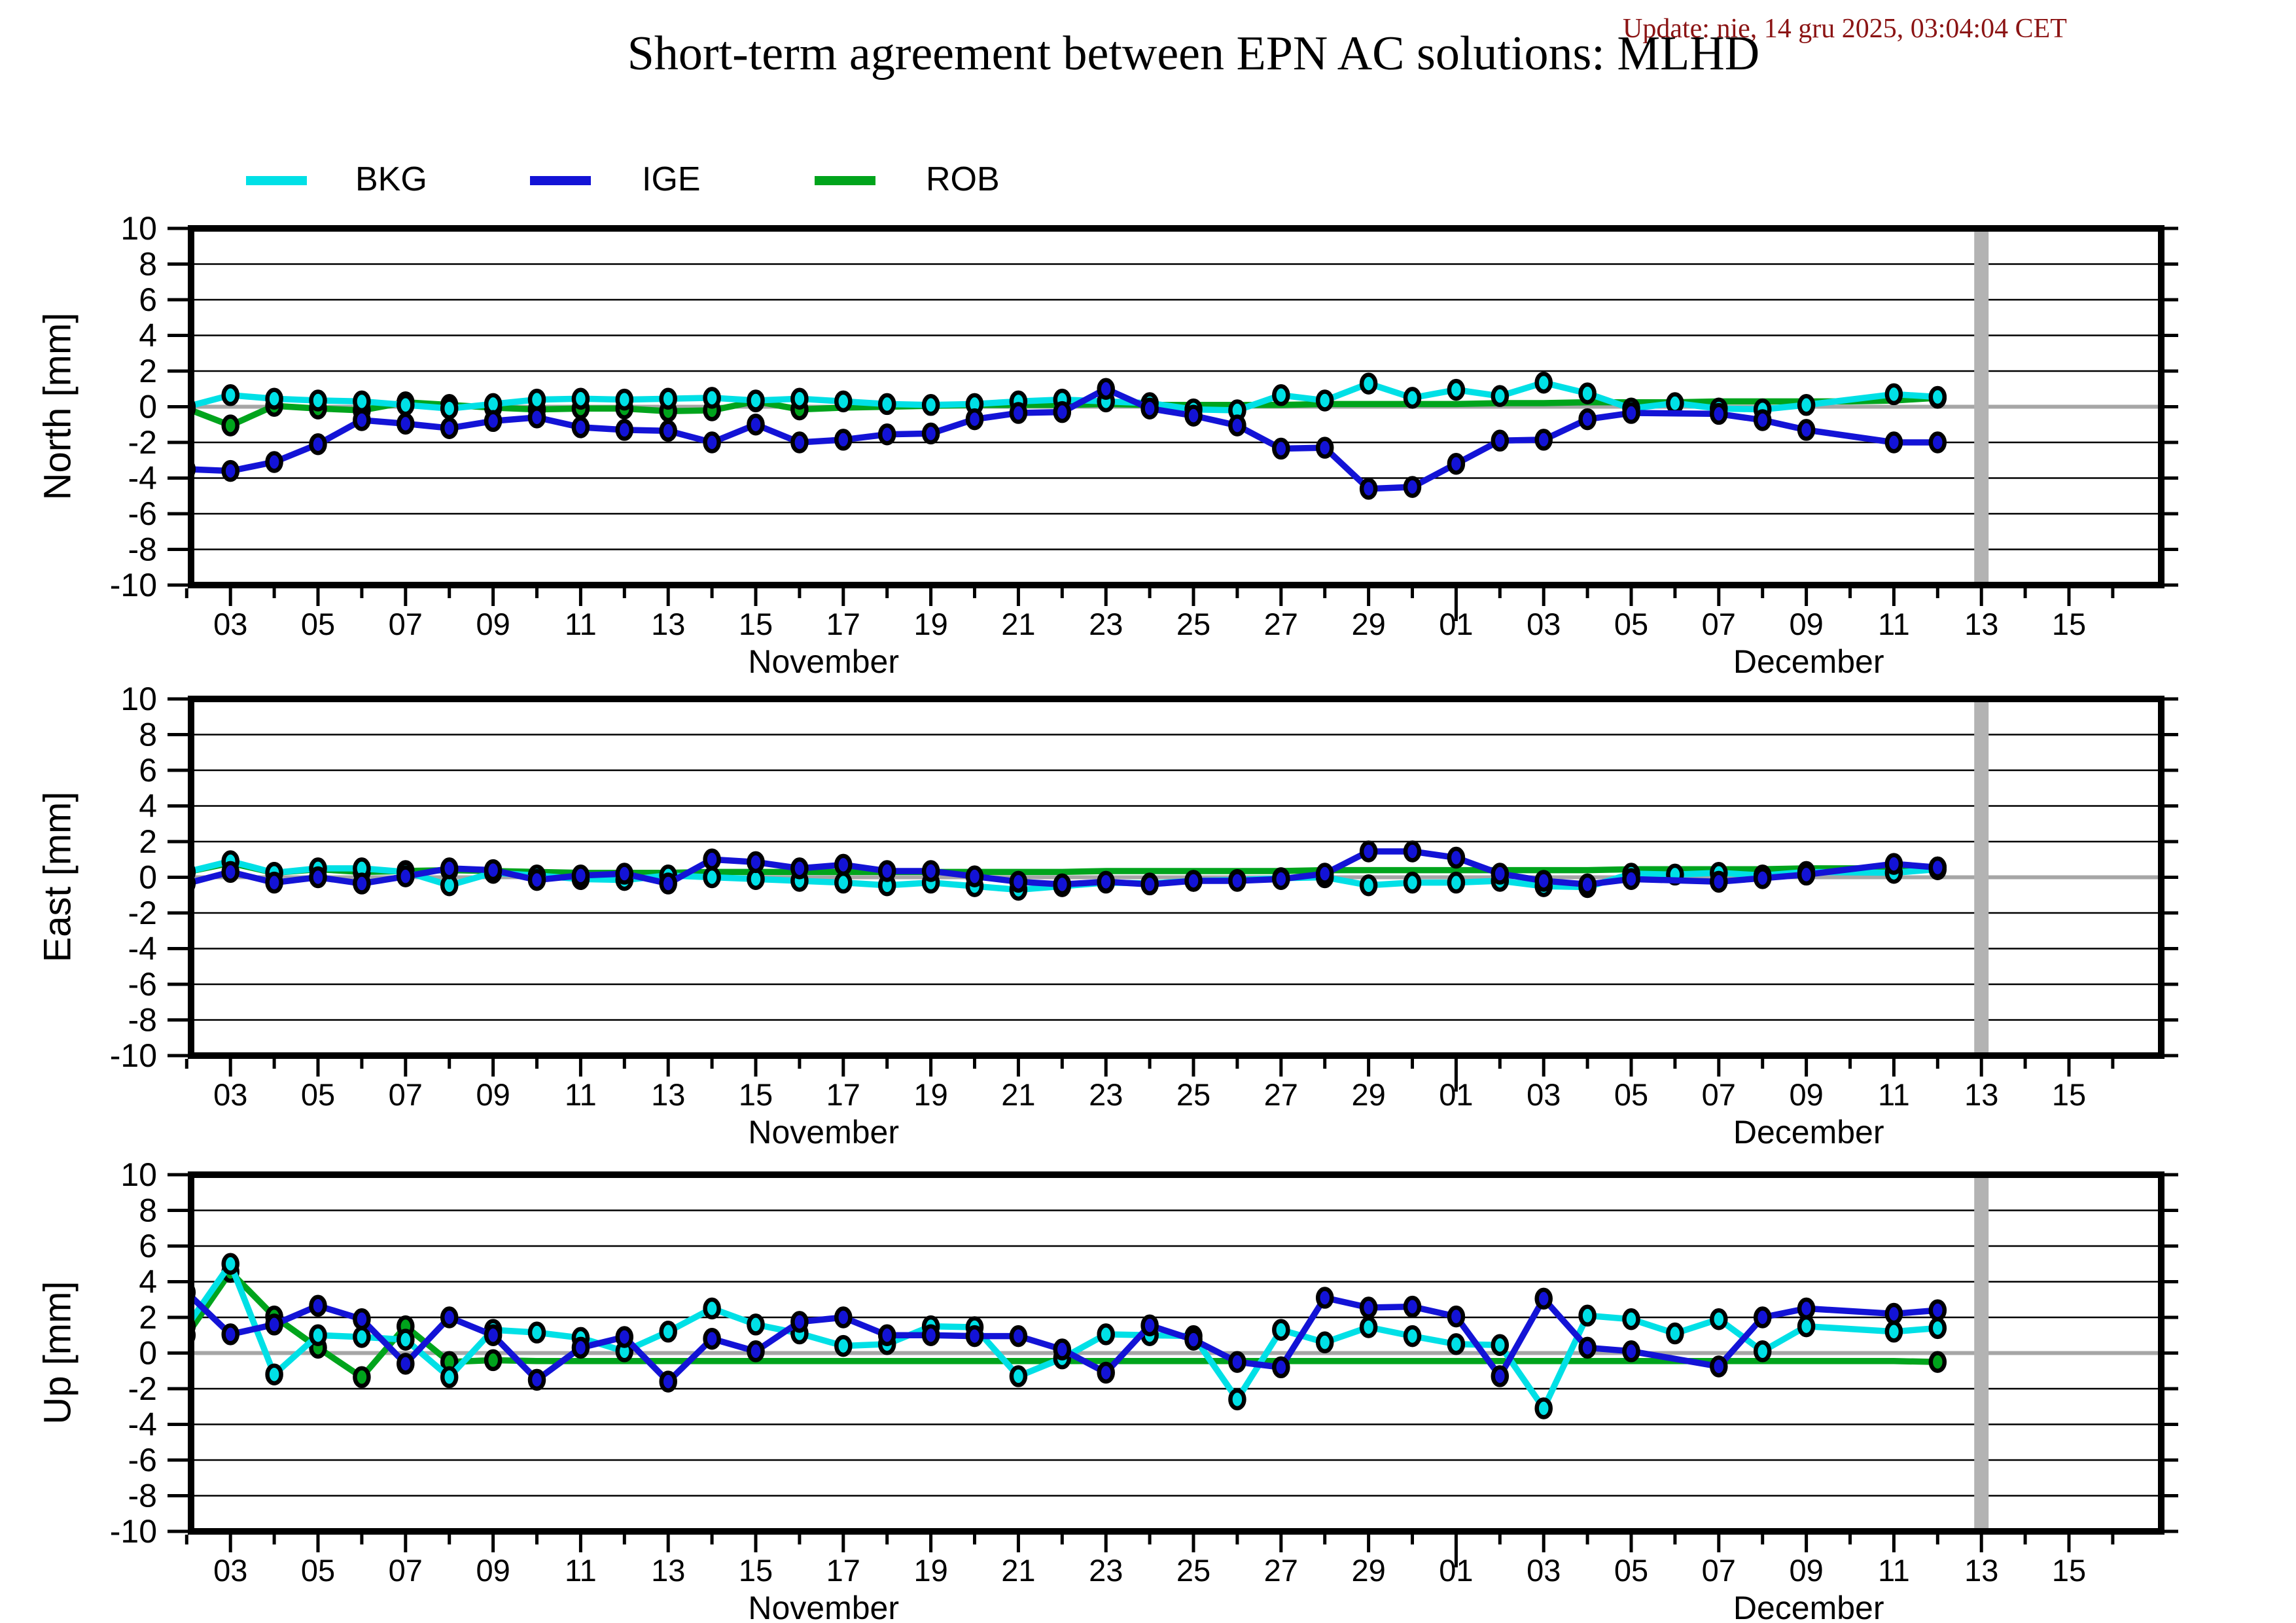  I want to click on legend-label-bkg: BKG, so click(391, 179).